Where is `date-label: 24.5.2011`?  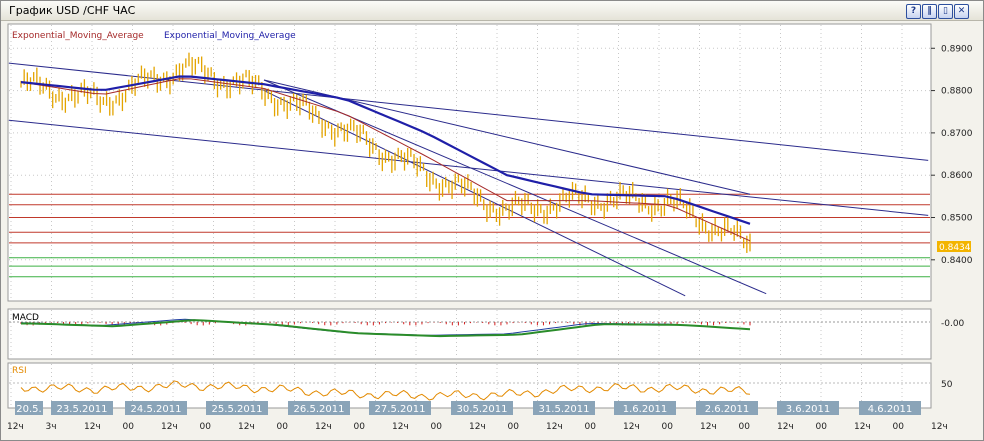
date-label: 24.5.2011 is located at coordinates (156, 409).